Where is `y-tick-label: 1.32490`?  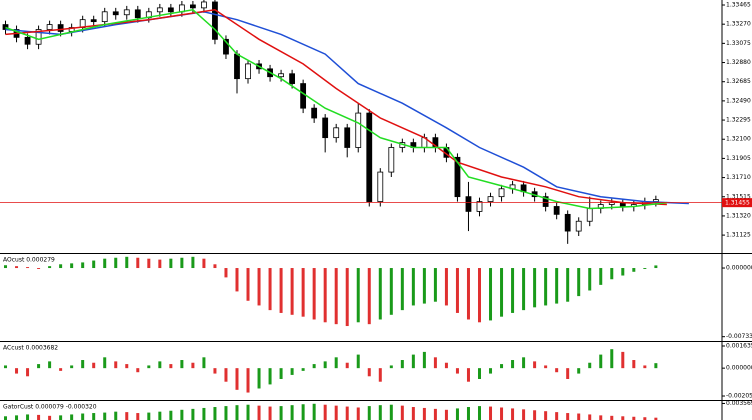 y-tick-label: 1.32490 is located at coordinates (738, 100).